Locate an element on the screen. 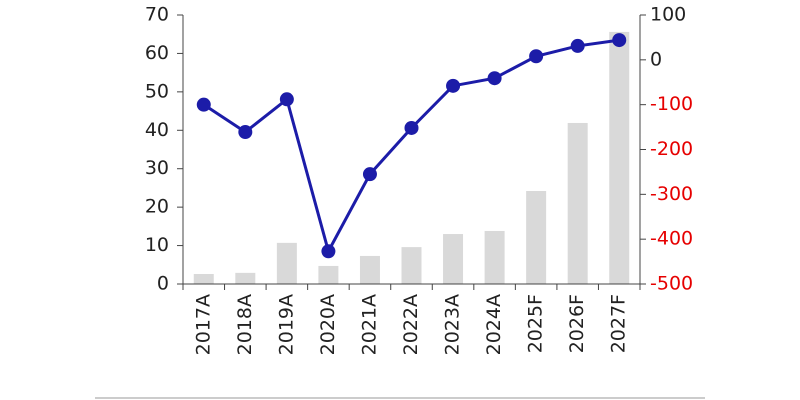 The width and height of the screenshot is (800, 400). x-tick-label: 2026F is located at coordinates (577, 323).